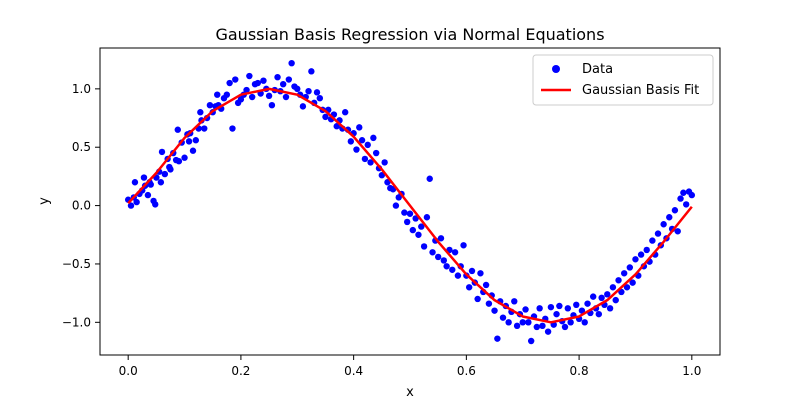 The width and height of the screenshot is (800, 400). I want to click on legend-frame, so click(623, 80).